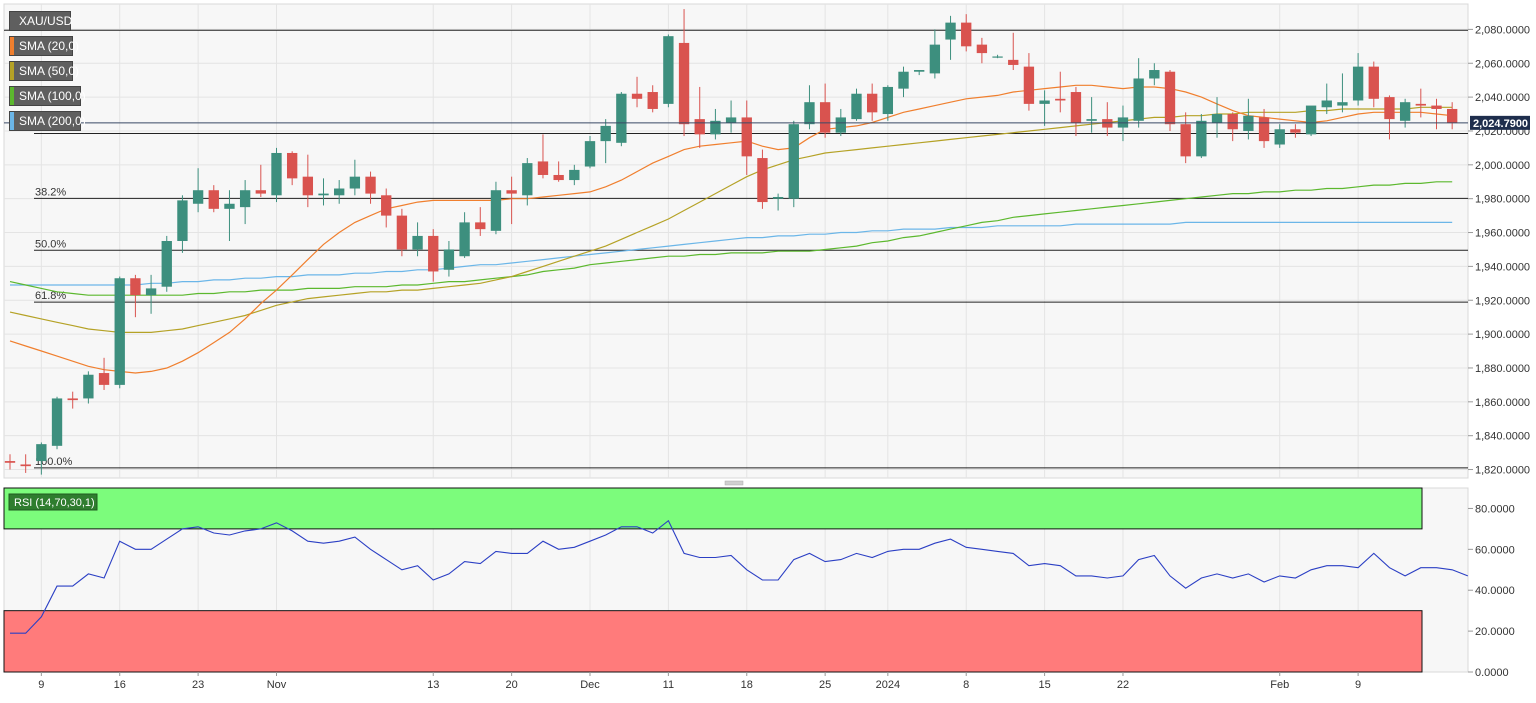 This screenshot has height=703, width=1536. Describe the element at coordinates (1502, 437) in the screenshot. I see `y-tick-label: 1,840.0000` at that location.